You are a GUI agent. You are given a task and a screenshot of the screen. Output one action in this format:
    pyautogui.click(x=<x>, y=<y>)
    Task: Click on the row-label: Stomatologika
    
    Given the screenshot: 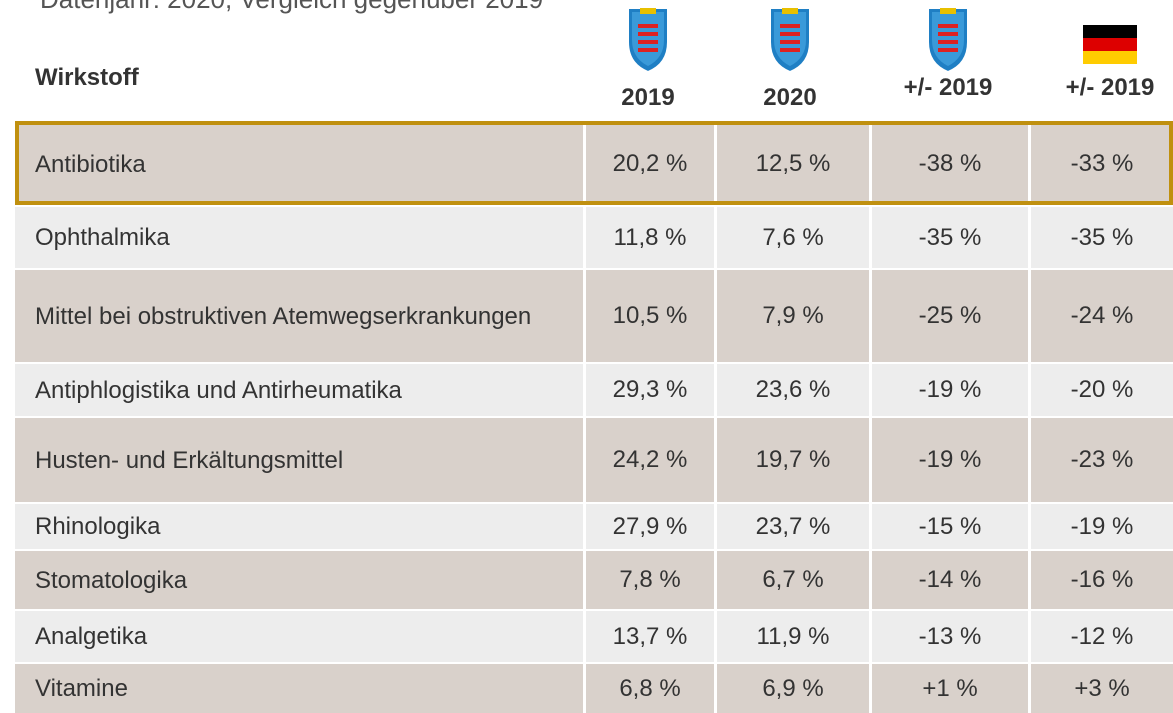 What is the action you would take?
    pyautogui.click(x=299, y=580)
    